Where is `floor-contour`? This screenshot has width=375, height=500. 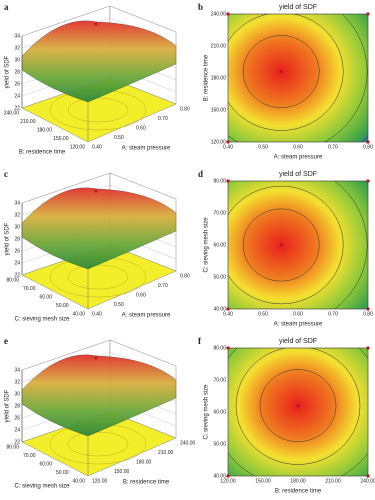
floor-contour is located at coordinates (98, 444).